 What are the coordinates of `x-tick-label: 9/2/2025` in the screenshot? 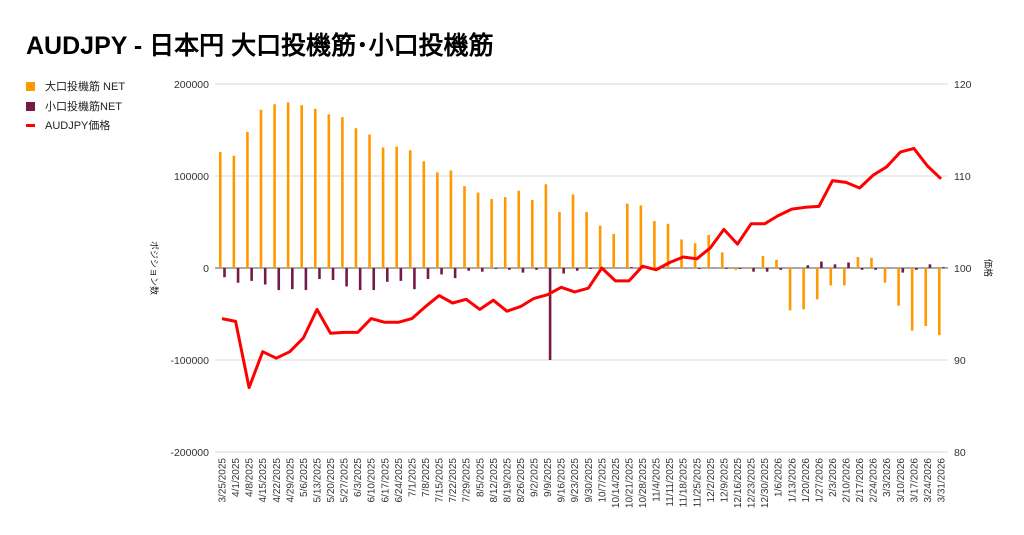 It's located at (535, 477).